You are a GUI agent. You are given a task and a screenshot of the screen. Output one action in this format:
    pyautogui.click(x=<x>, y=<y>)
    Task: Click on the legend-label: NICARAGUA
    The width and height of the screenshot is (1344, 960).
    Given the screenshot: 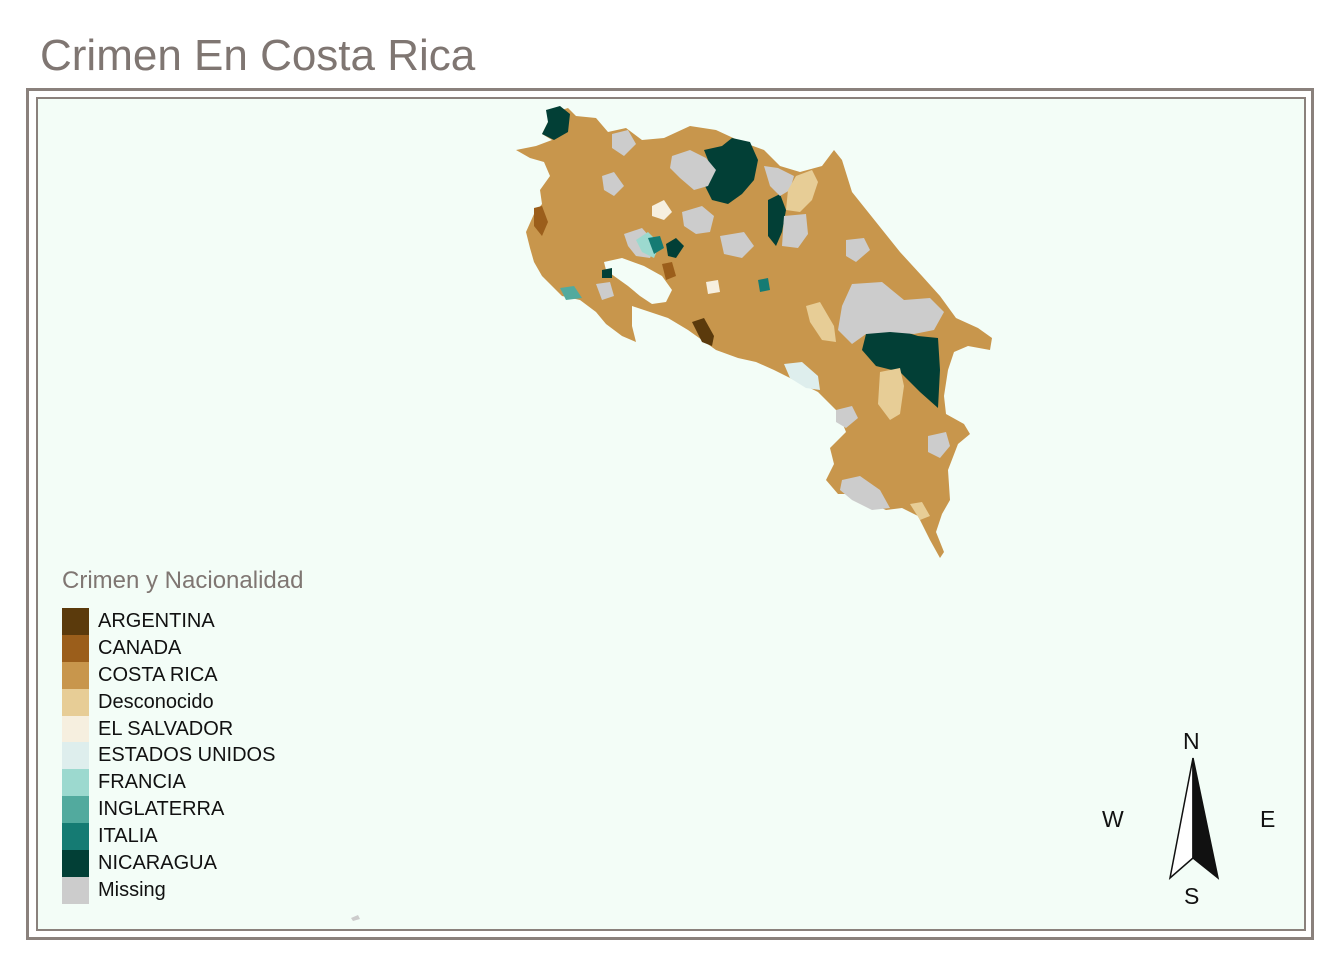 What is the action you would take?
    pyautogui.click(x=157, y=862)
    